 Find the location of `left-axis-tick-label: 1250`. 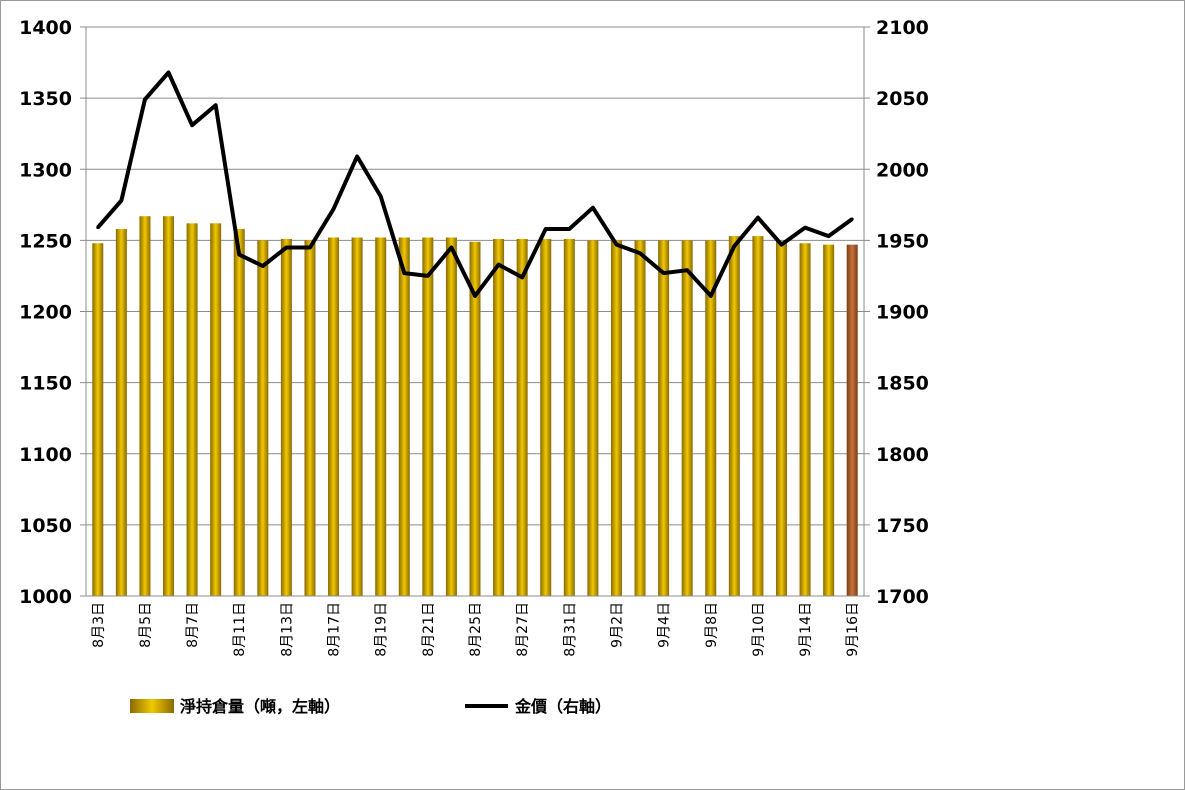

left-axis-tick-label: 1250 is located at coordinates (45, 241).